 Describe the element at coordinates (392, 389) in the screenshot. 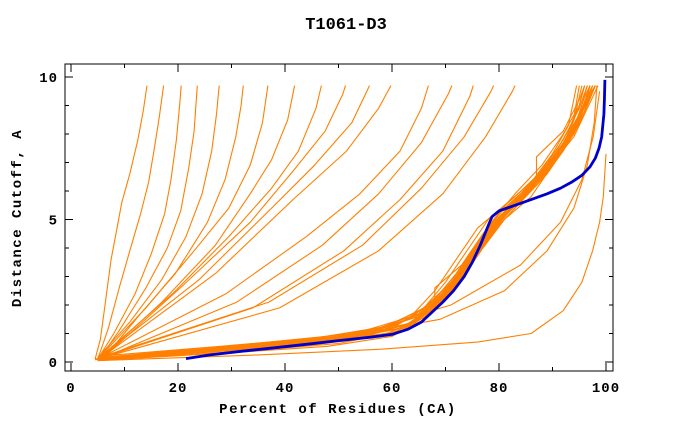

I see `x-tick-label: 60` at that location.